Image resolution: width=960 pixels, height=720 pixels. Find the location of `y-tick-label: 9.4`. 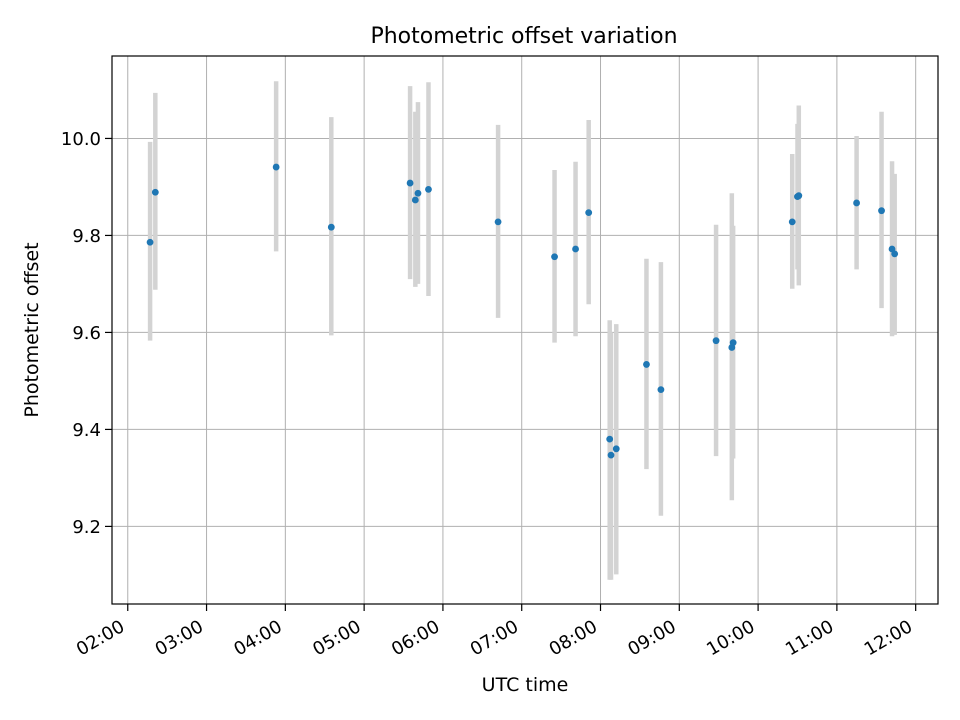

y-tick-label: 9.4 is located at coordinates (86, 430).